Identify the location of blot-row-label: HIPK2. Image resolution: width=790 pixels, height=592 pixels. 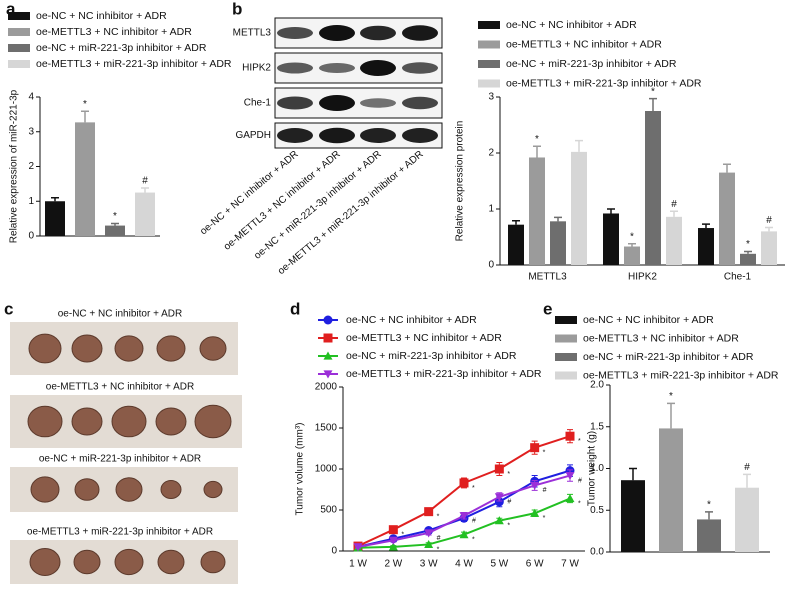
(256, 68).